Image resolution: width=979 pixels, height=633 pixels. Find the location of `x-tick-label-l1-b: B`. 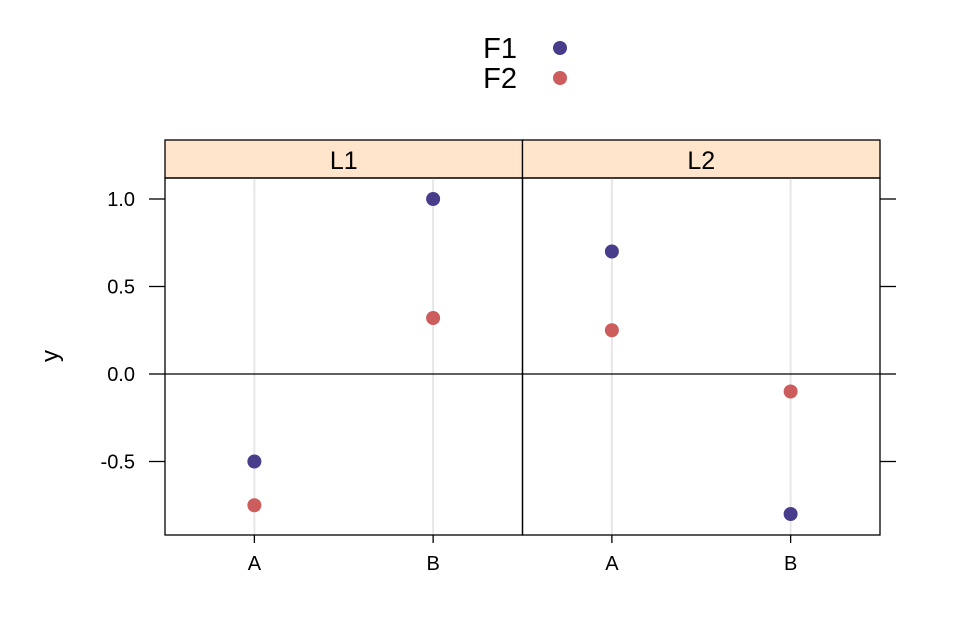

x-tick-label-l1-b: B is located at coordinates (432, 564).